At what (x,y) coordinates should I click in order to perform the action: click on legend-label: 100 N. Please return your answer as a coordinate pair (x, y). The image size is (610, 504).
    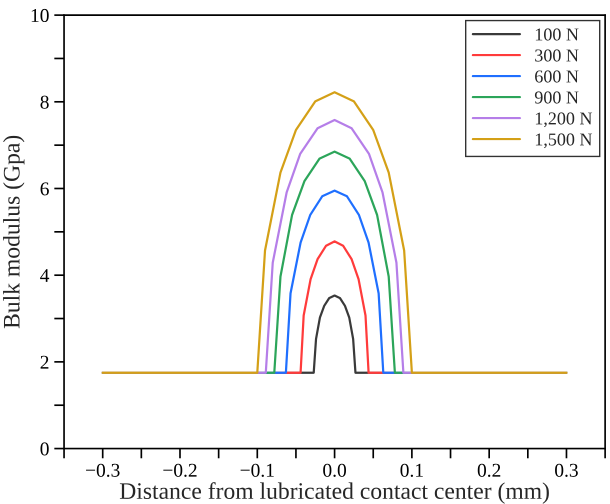
    Looking at the image, I should click on (557, 34).